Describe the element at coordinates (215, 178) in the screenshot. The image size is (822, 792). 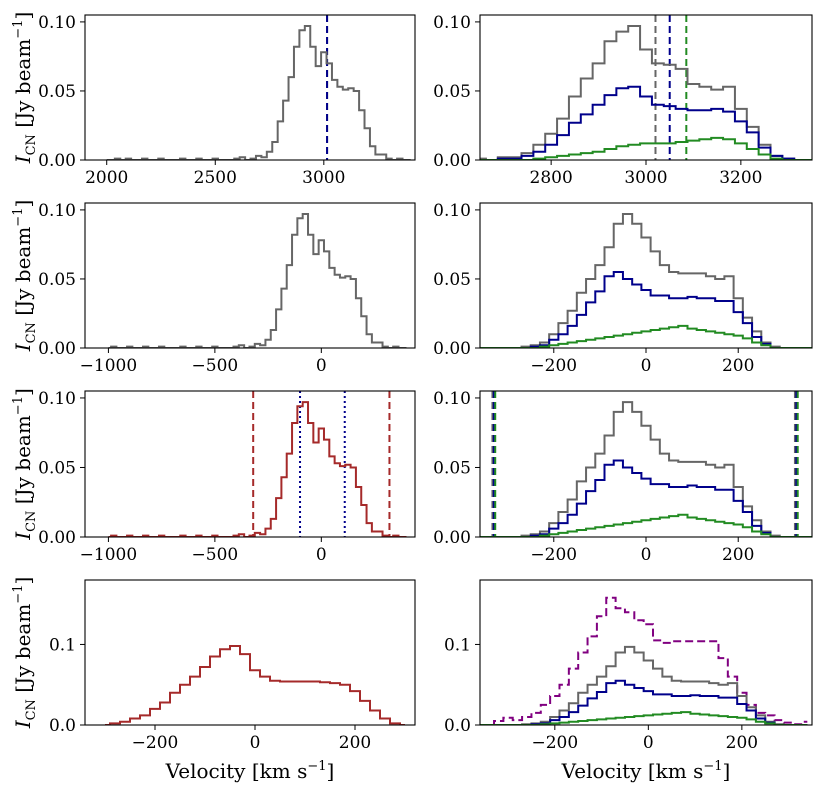
I see `x-tick-label: 2500` at that location.